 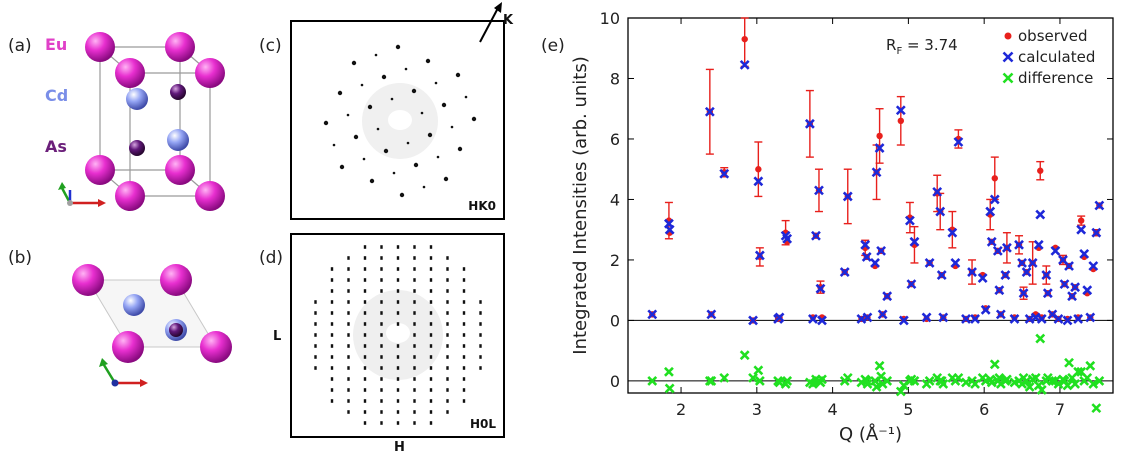 I want to click on axes-triad-icon, so click(x=123, y=372).